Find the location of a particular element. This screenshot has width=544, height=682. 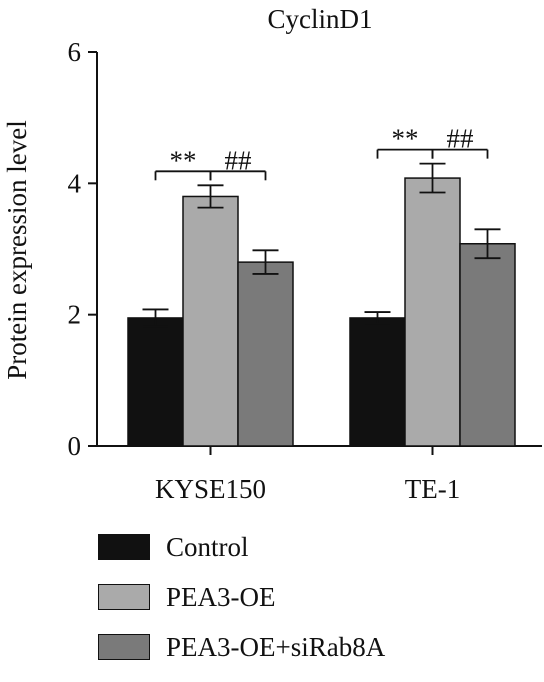

chart-title: CyclinD1 is located at coordinates (320, 19).